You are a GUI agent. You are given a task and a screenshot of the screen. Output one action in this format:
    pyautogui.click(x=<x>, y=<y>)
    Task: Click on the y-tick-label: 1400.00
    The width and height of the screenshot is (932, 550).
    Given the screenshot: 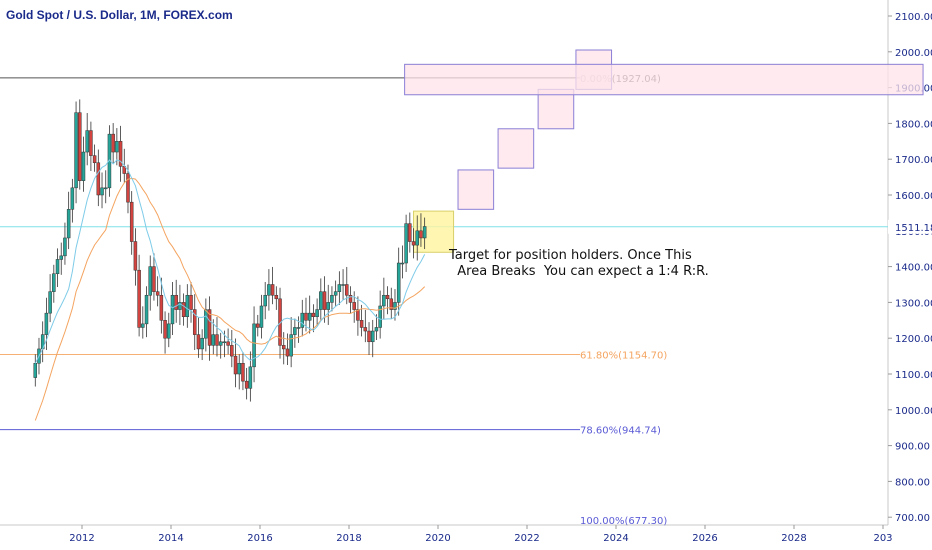 What is the action you would take?
    pyautogui.click(x=913, y=268)
    